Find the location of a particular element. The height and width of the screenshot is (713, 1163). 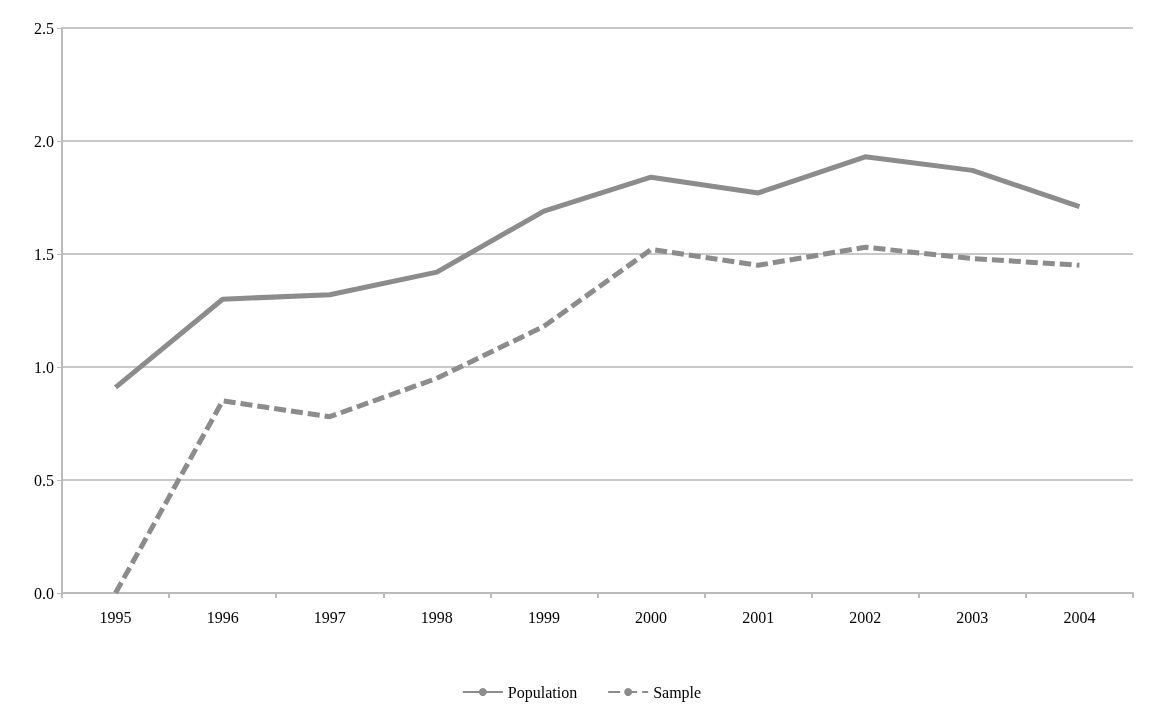

y-tick-label: 2.0 is located at coordinates (44, 141).